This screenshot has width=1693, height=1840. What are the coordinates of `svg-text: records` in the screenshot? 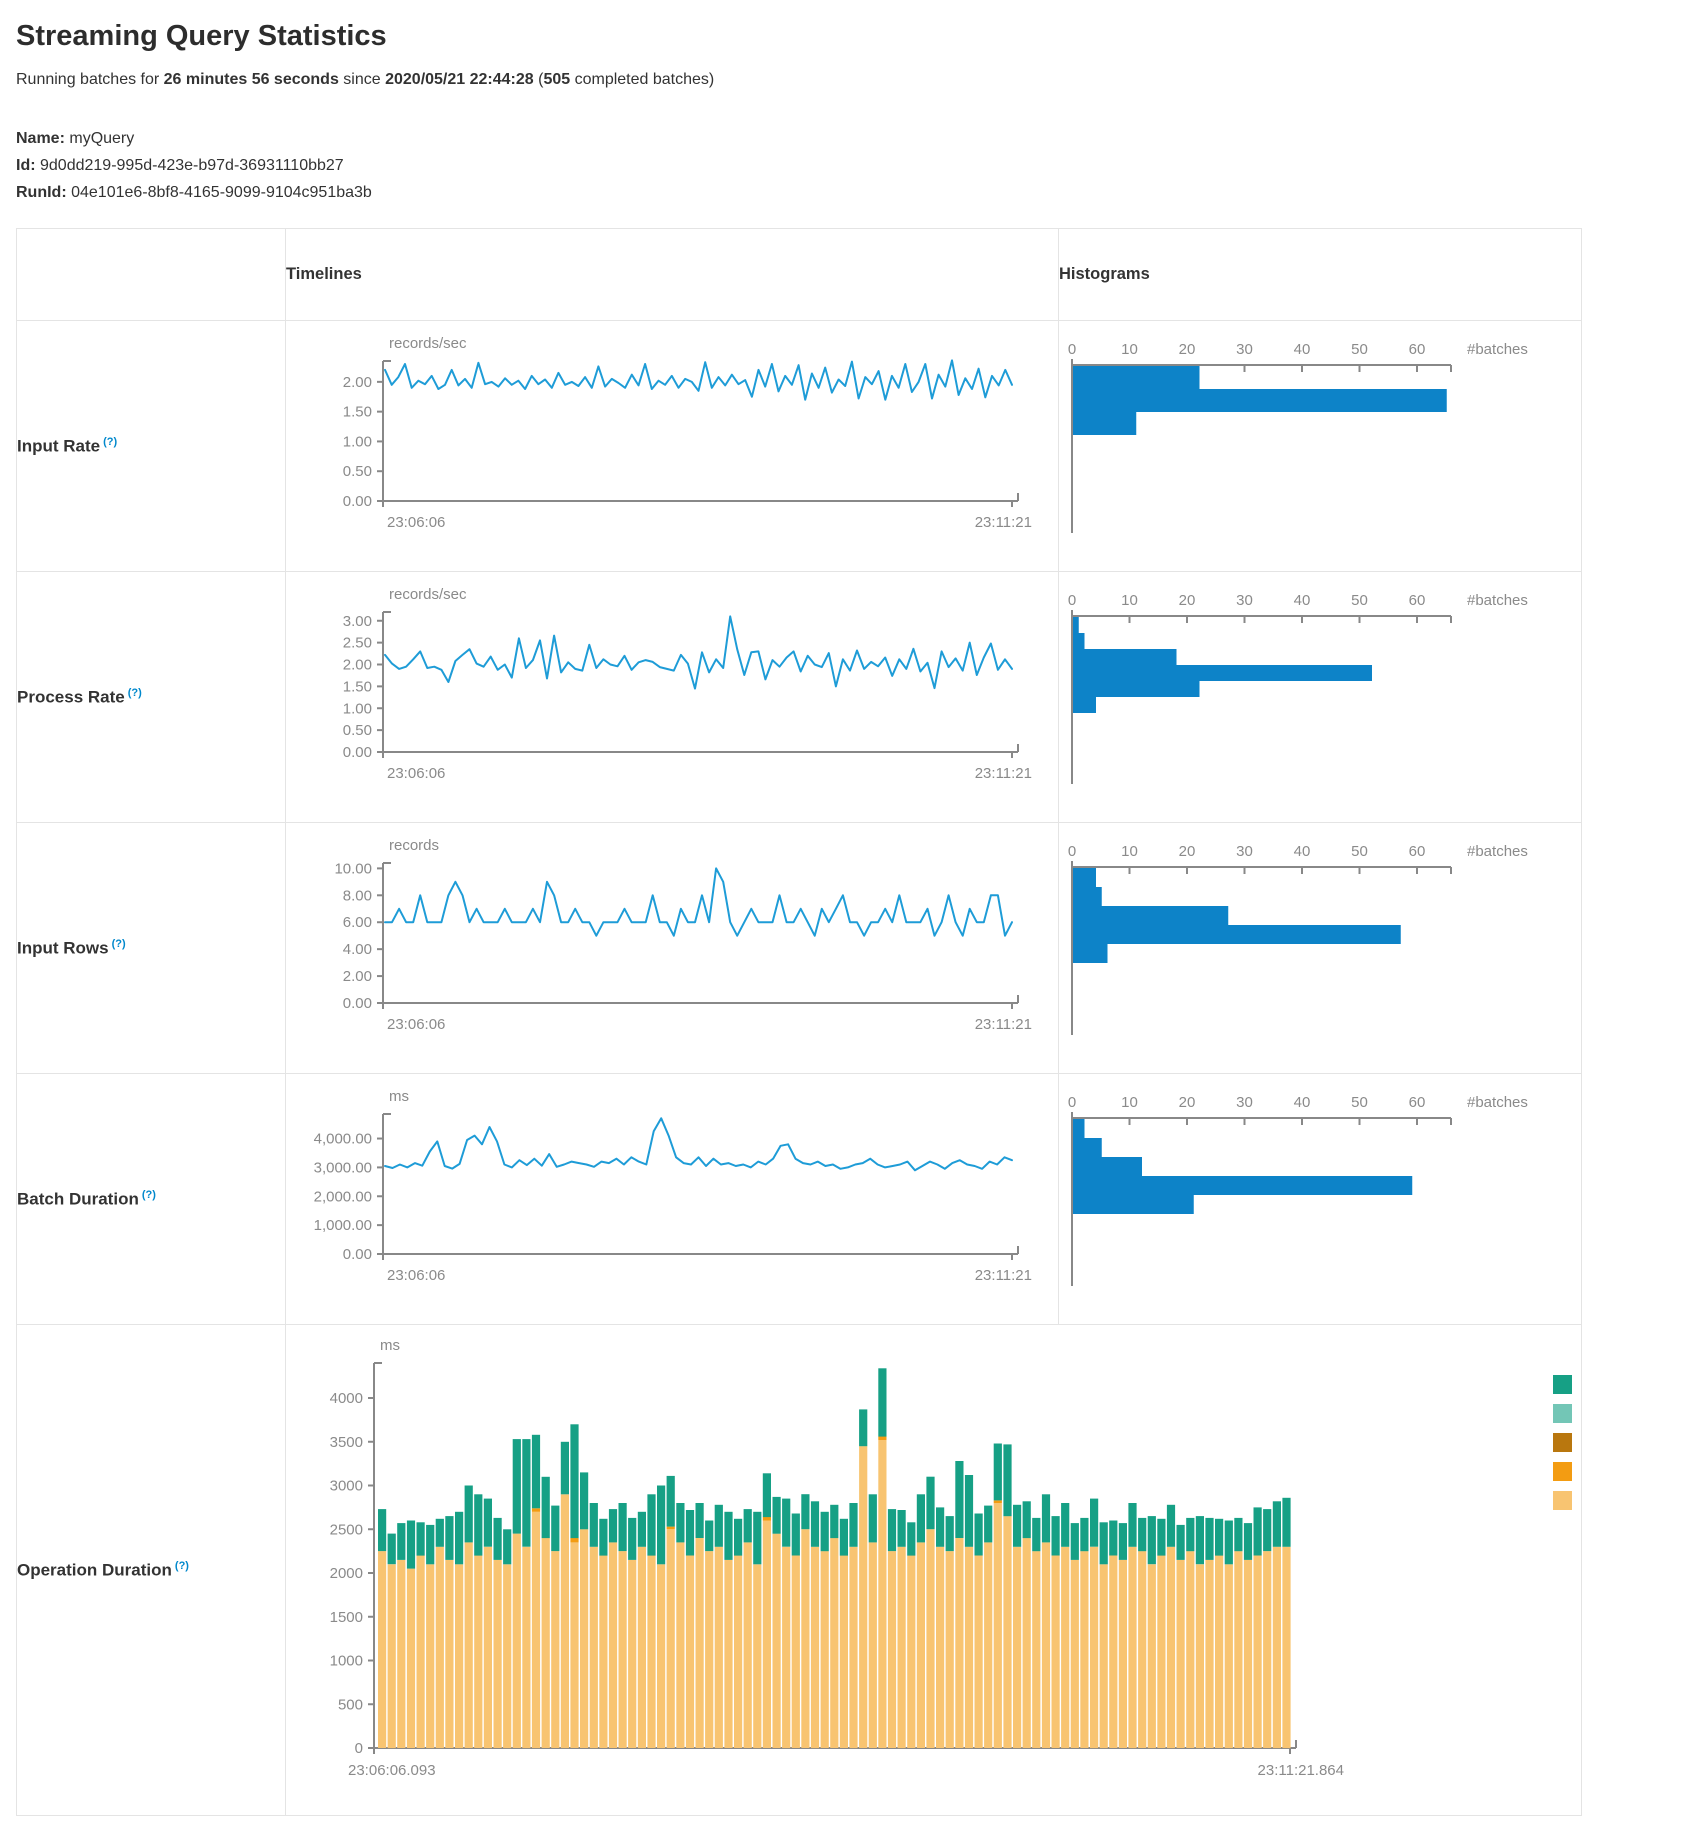 It's located at (414, 845).